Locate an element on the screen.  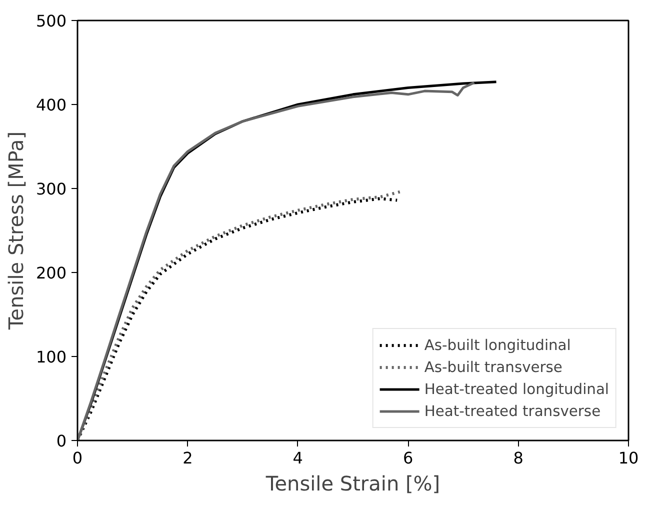
y-tick-label: 500 is located at coordinates (51, 21).